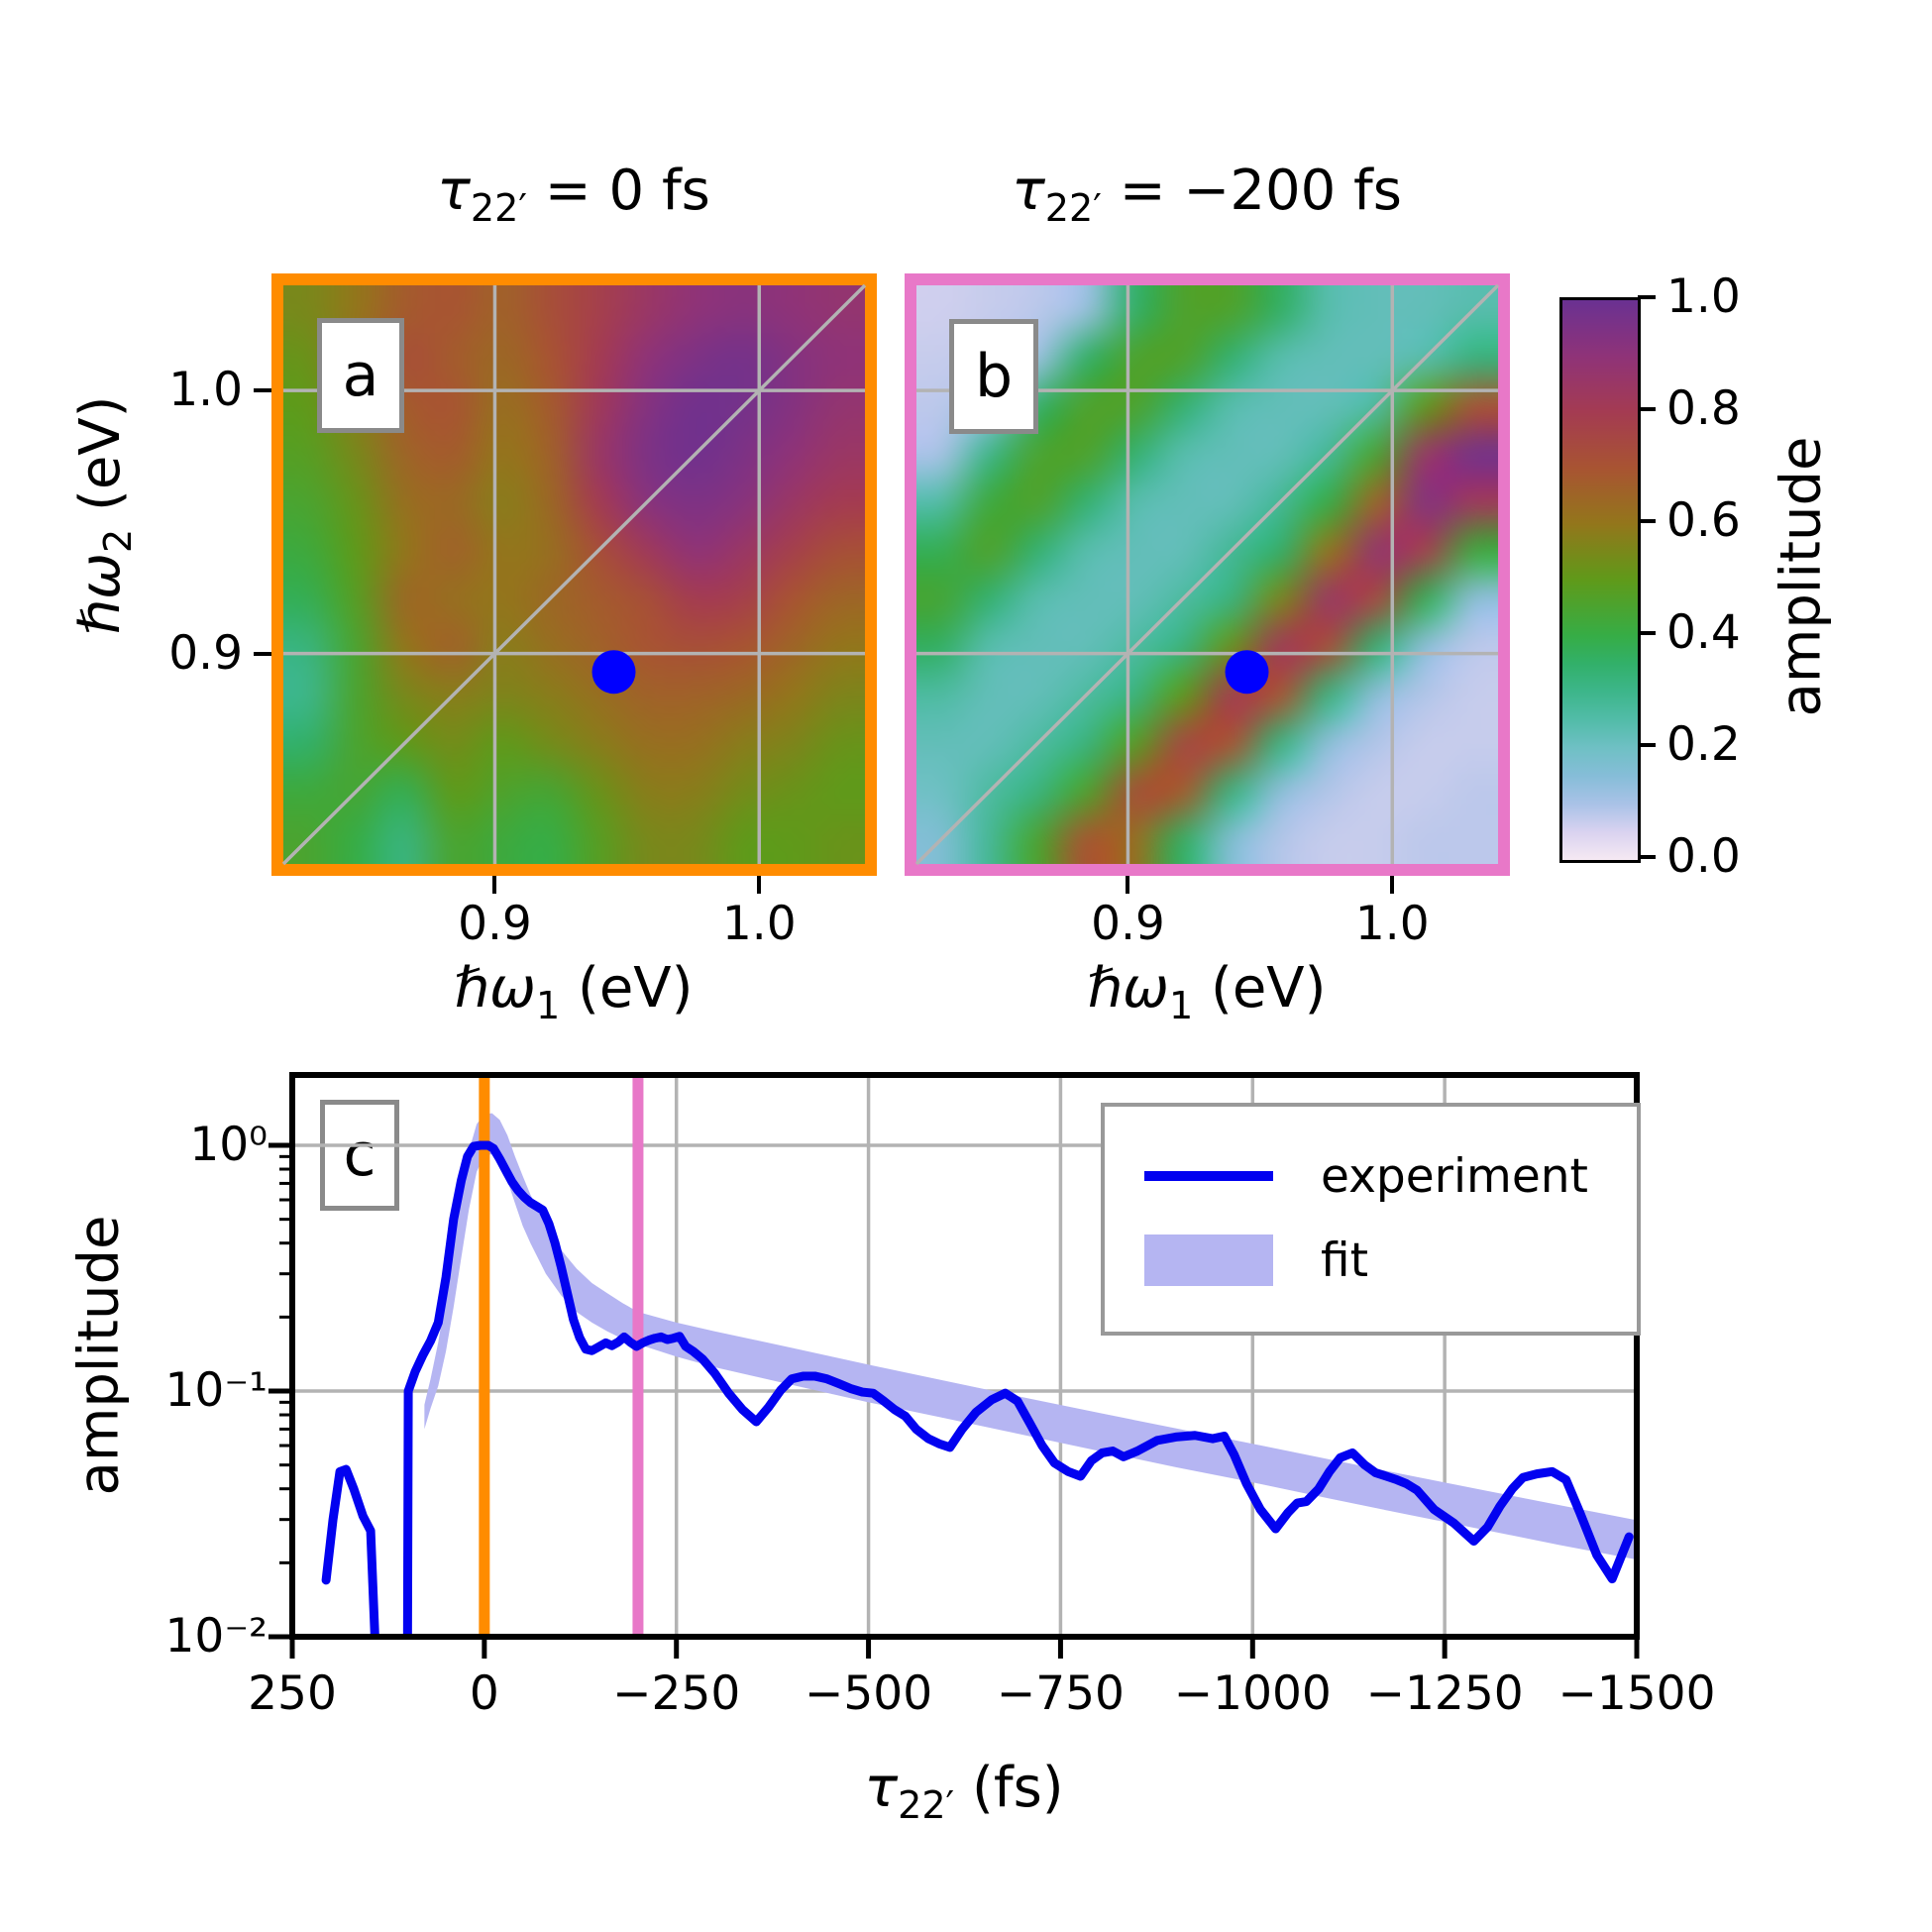  What do you see at coordinates (1208, 1260) in the screenshot?
I see `fit-band-swatch` at bounding box center [1208, 1260].